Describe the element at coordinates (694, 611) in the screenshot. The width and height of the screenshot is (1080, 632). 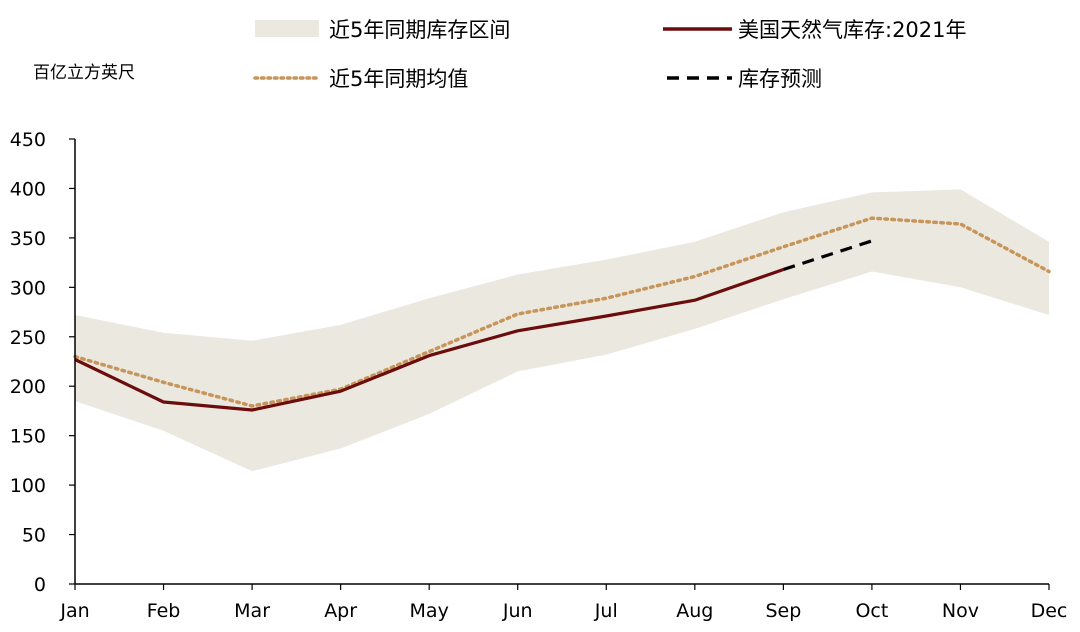
I see `x-tick-label: Aug` at that location.